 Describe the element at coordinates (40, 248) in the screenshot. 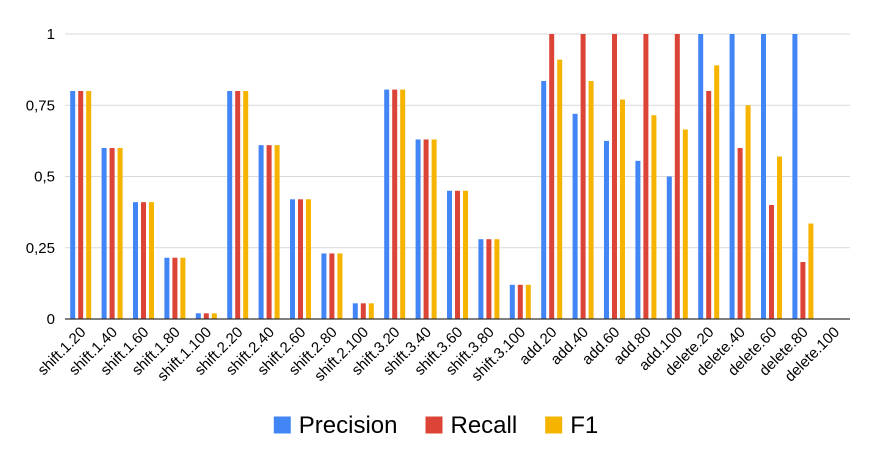

I see `y-tick-label: 0,25` at that location.